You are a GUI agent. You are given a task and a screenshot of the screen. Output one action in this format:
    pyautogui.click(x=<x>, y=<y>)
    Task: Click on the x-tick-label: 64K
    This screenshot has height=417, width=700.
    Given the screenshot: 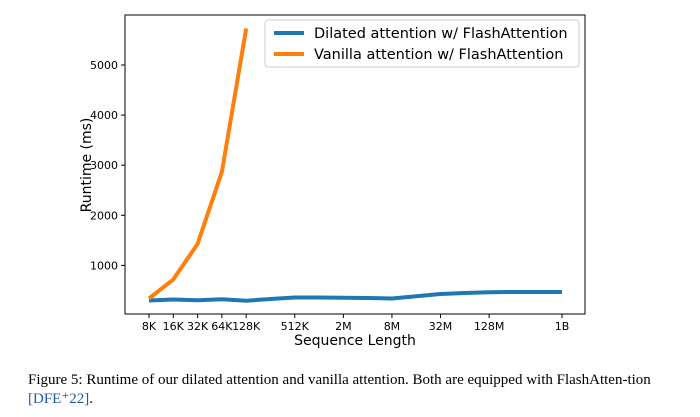 What is the action you would take?
    pyautogui.click(x=222, y=326)
    